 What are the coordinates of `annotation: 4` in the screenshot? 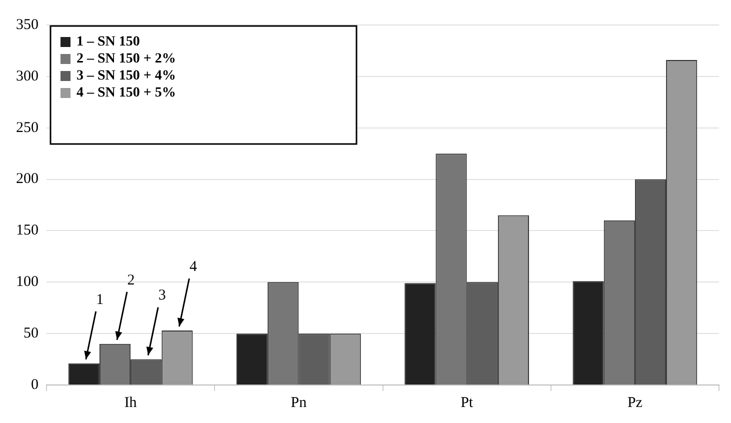 It's located at (193, 266).